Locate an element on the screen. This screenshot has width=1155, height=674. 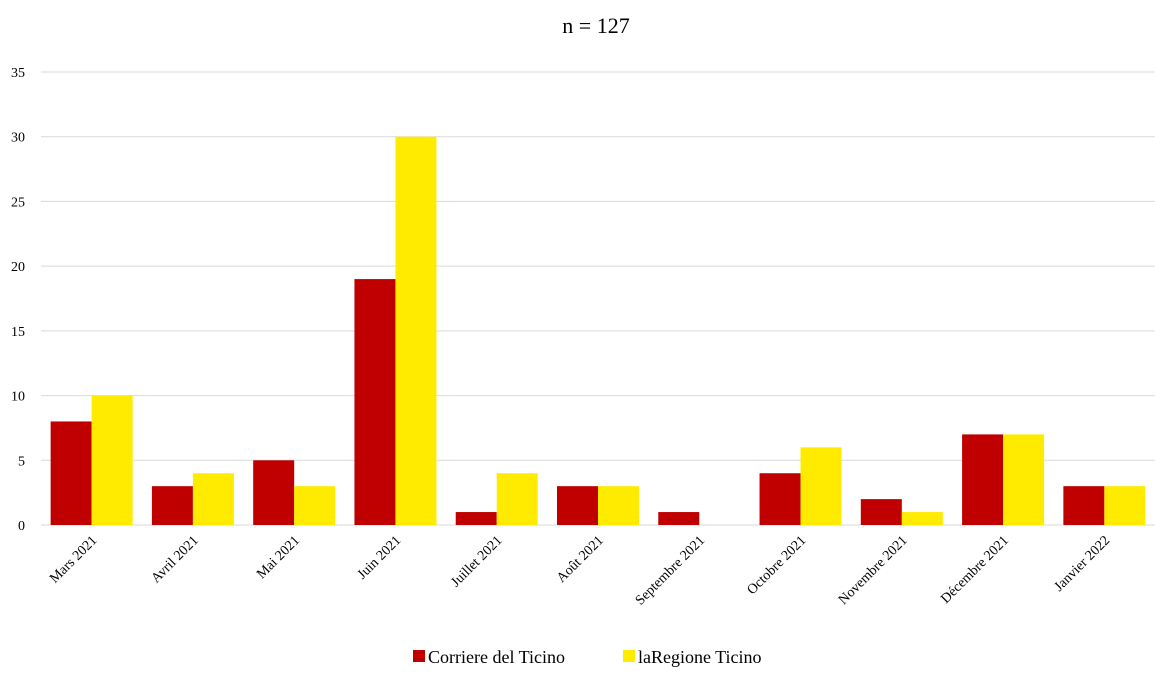
y-tick-label: 0 is located at coordinates (21, 526).